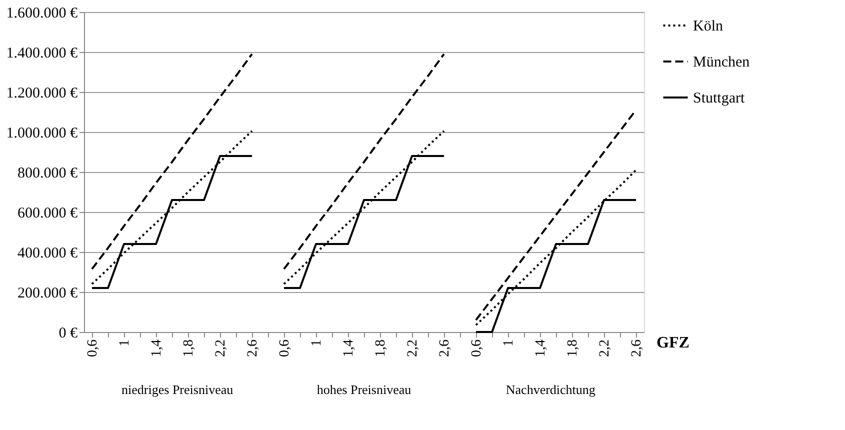 The height and width of the screenshot is (430, 845). What do you see at coordinates (42, 94) in the screenshot?
I see `y-tick-label: 1.200.000 €` at bounding box center [42, 94].